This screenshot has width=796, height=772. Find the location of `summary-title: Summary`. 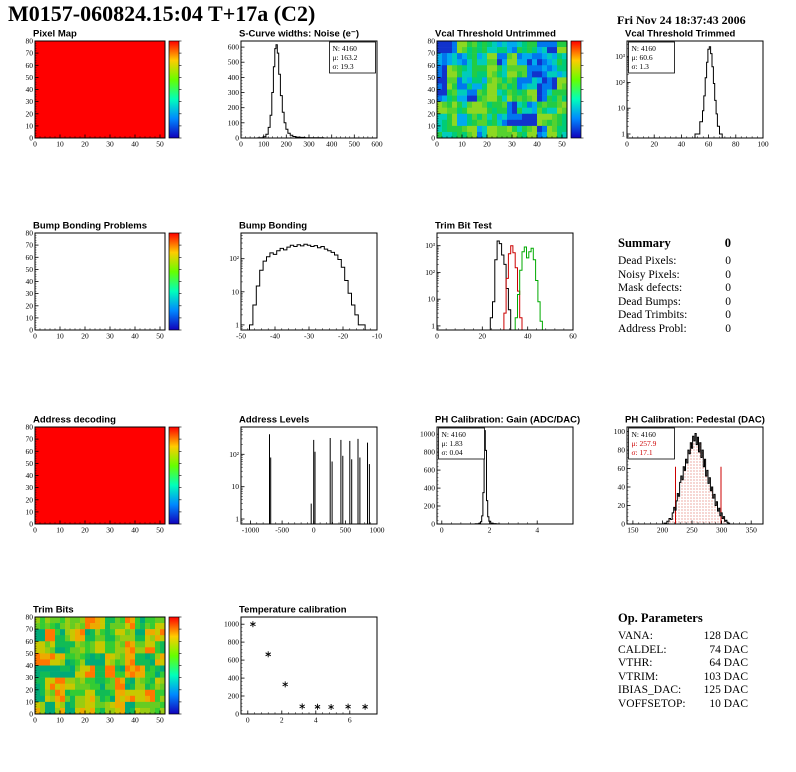

summary-title: Summary is located at coordinates (644, 243).